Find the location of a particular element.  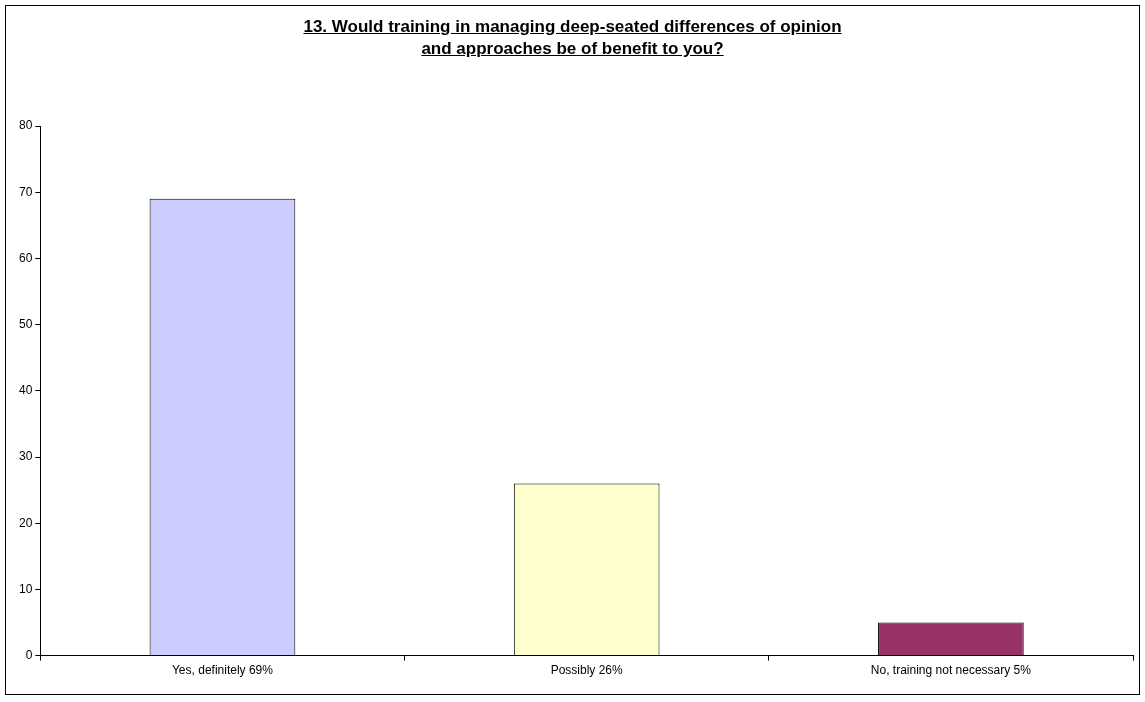

chart-title: 13. Would training in managing deep-seated differences of opinion and approaches be of benefit to you? is located at coordinates (572, 38).